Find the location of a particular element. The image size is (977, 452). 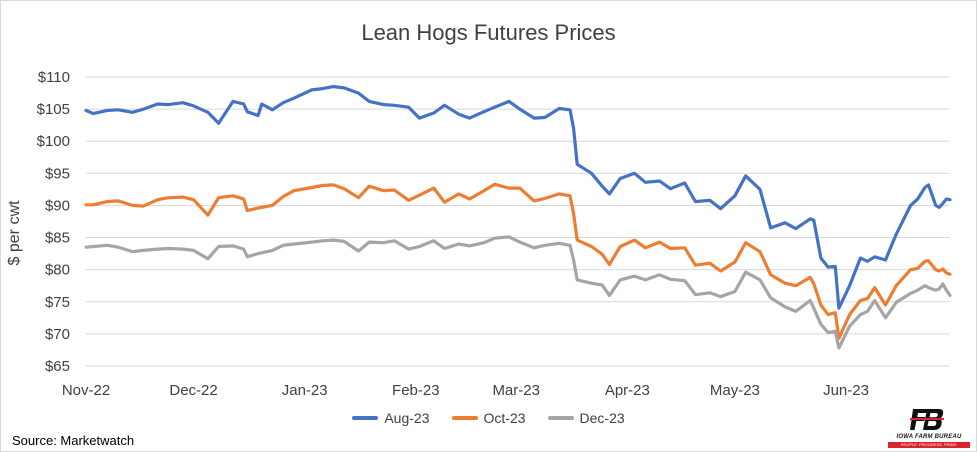

y-tick-label: $85 is located at coordinates (57, 238).